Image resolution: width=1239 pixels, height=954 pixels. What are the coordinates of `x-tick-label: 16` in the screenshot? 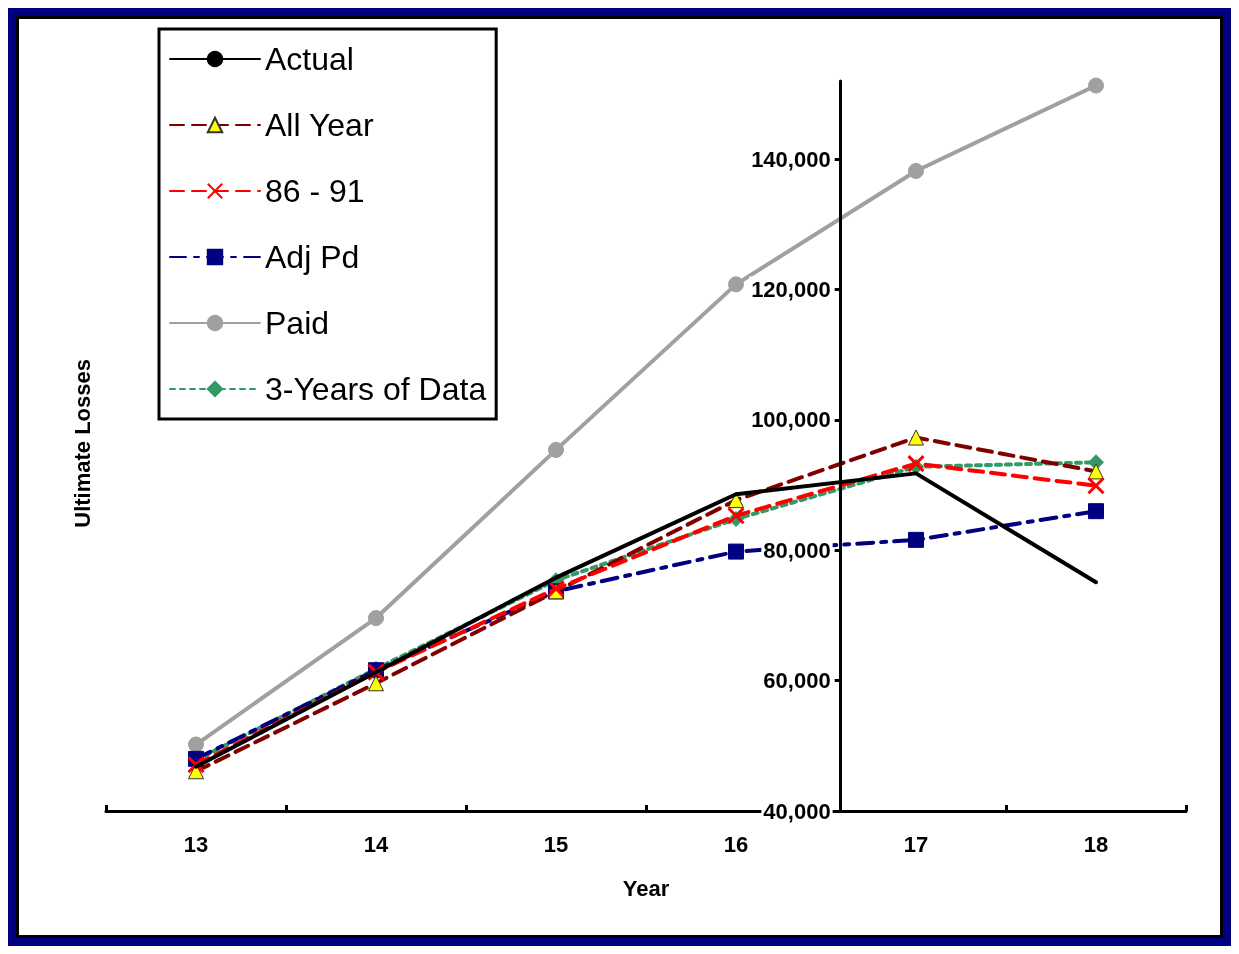 It's located at (736, 844).